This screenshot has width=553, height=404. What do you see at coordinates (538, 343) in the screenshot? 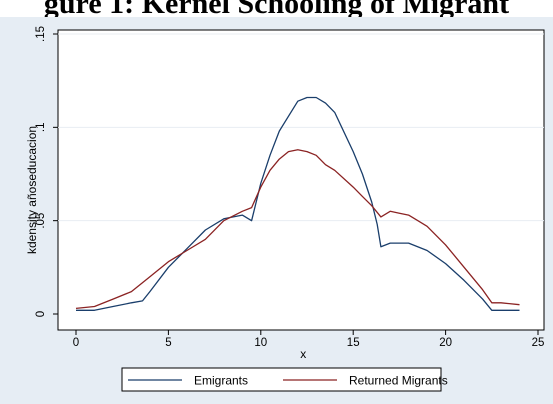
I see `x-tick-label: 25` at bounding box center [538, 343].